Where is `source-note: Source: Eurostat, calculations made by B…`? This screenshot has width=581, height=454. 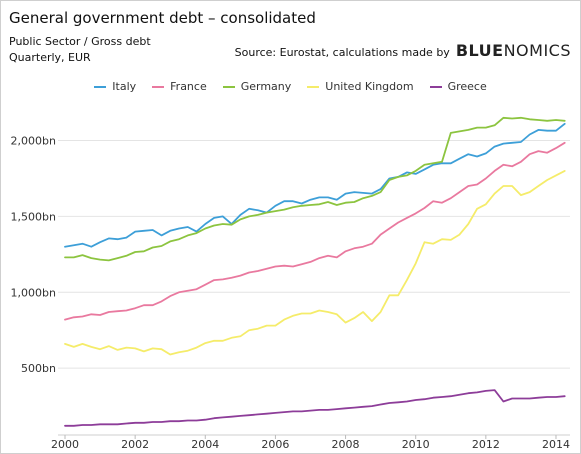
source-note: Source: Eurostat, calculations made by B… is located at coordinates (403, 50).